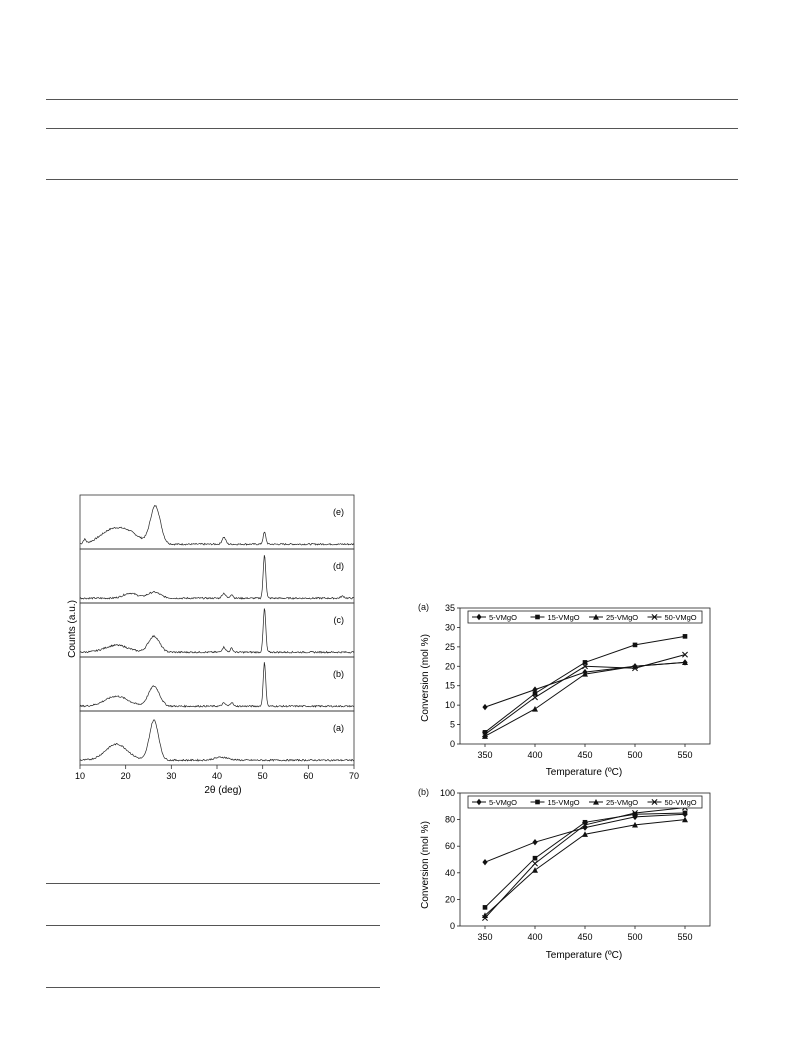 Image resolution: width=793 pixels, height=1057 pixels. I want to click on y-tick-label: 10, so click(450, 705).